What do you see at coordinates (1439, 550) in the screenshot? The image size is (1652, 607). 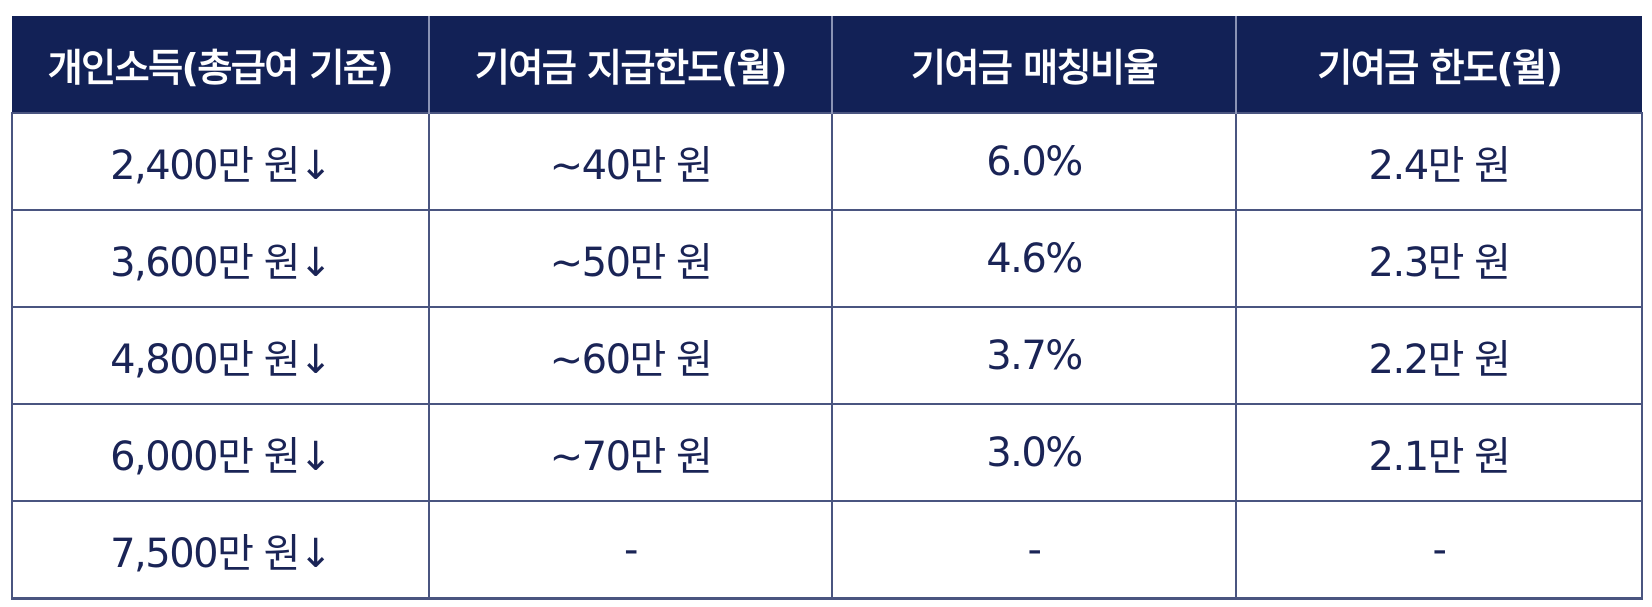 I see `cell-contribution-limit: -` at bounding box center [1439, 550].